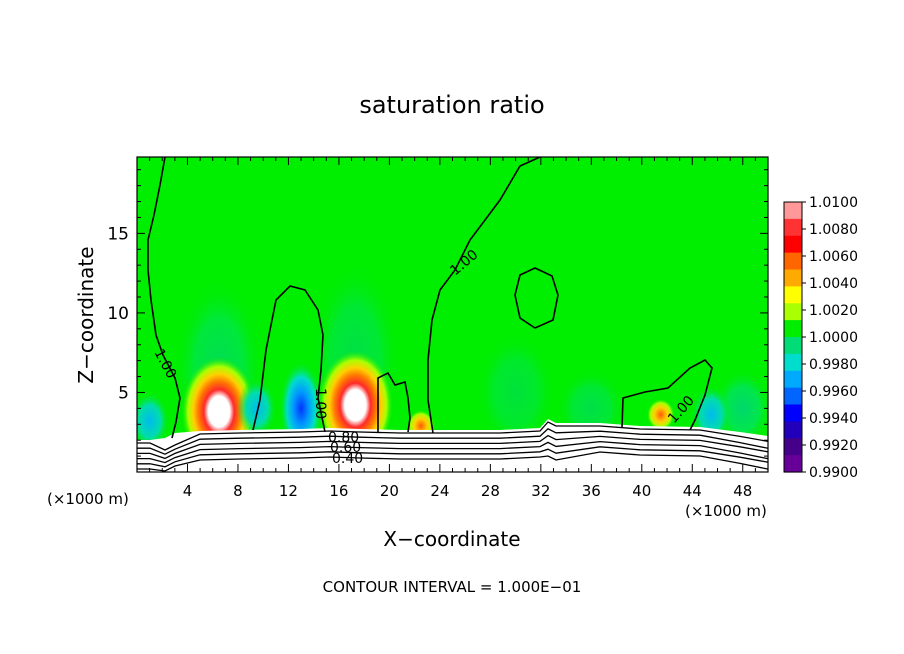 The image size is (904, 654). I want to click on x-unit-right: (×1000 m), so click(726, 511).